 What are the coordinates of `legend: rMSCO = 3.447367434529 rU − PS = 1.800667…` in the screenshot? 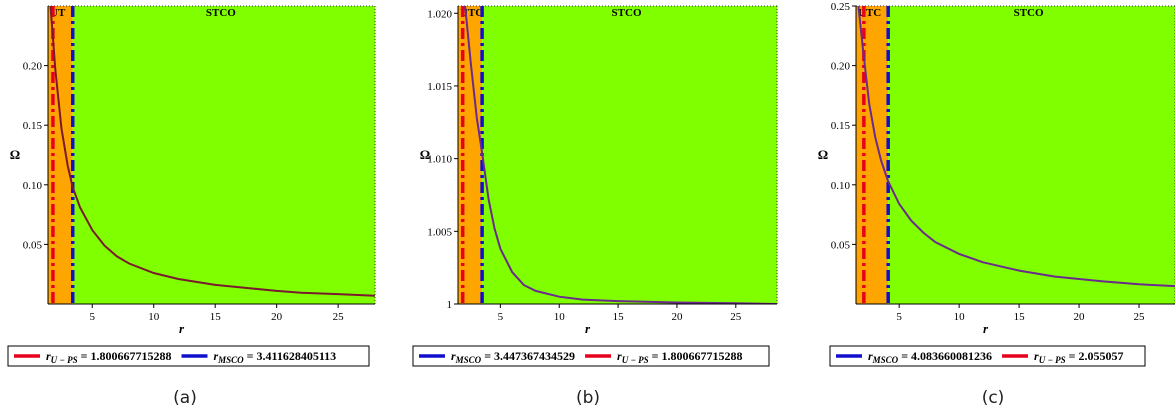 It's located at (591, 356).